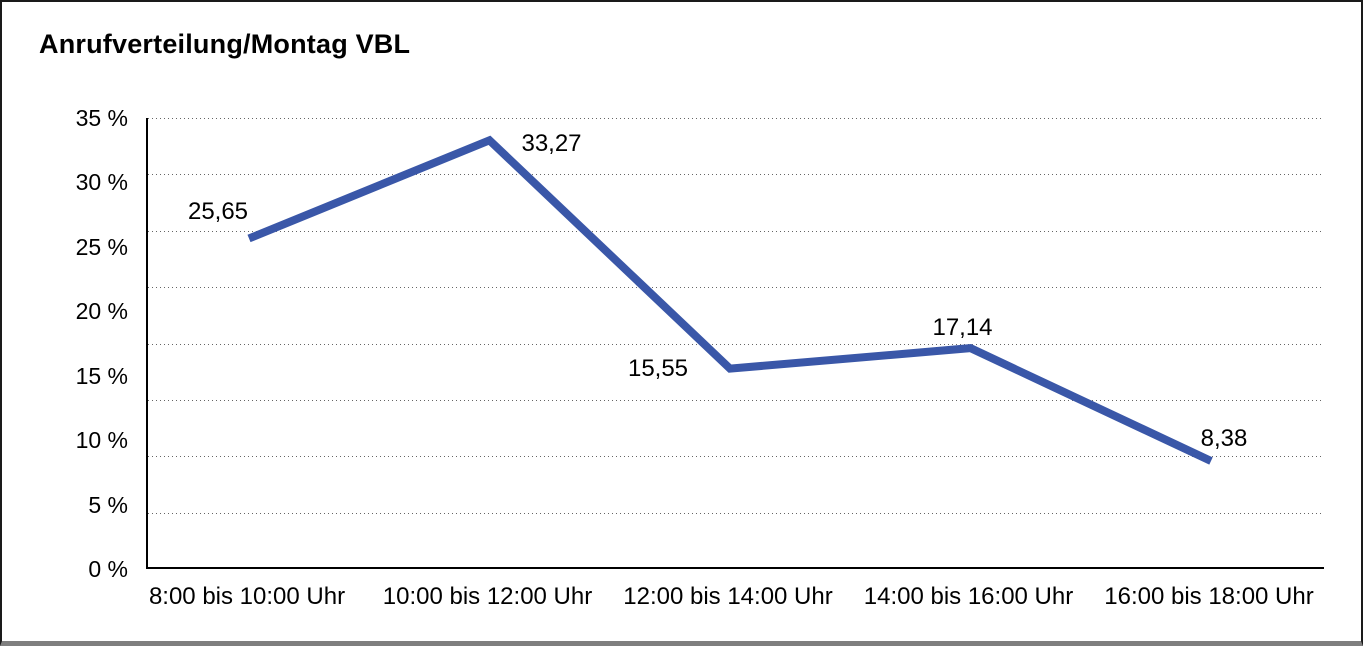 Image resolution: width=1363 pixels, height=646 pixels. I want to click on y-axis-tick-label: 15 %, so click(101, 375).